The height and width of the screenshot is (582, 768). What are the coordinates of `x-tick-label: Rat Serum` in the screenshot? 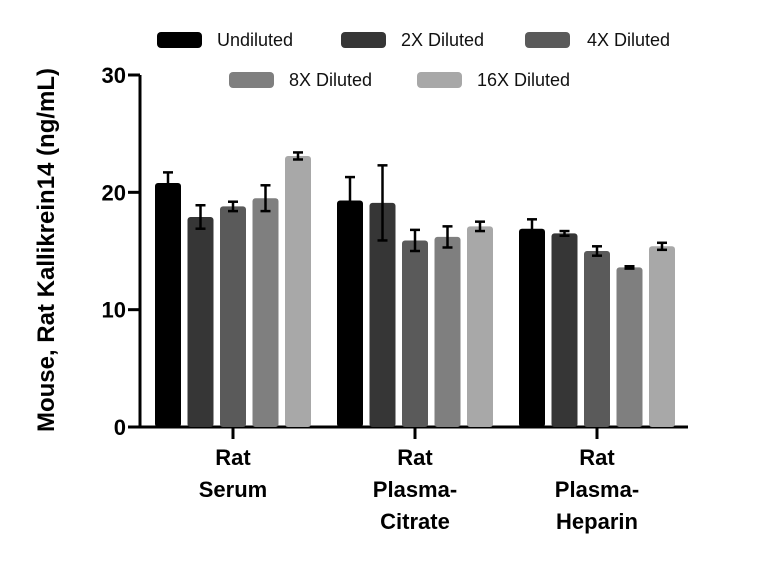 It's located at (233, 473).